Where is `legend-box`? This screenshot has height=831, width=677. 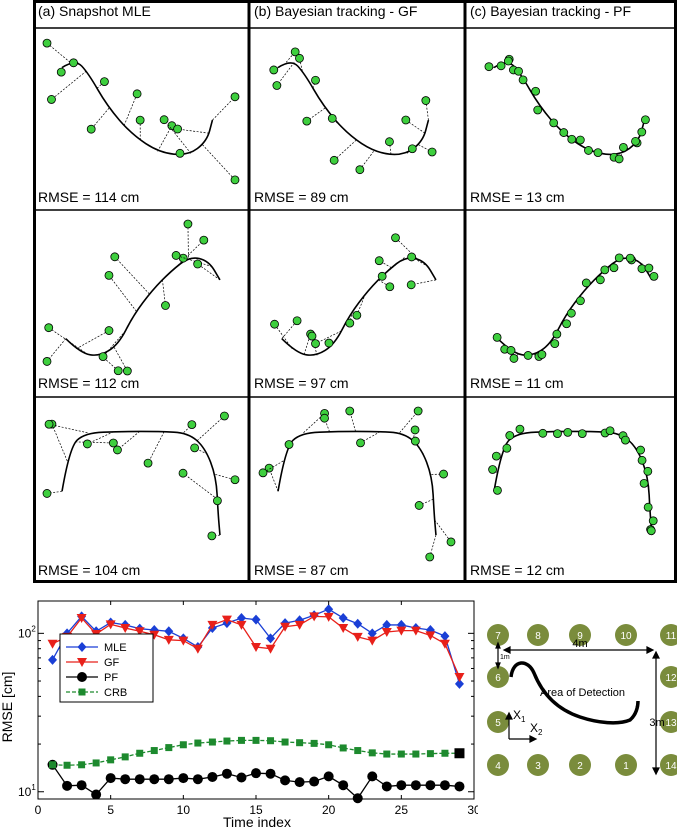 legend-box is located at coordinates (106, 668).